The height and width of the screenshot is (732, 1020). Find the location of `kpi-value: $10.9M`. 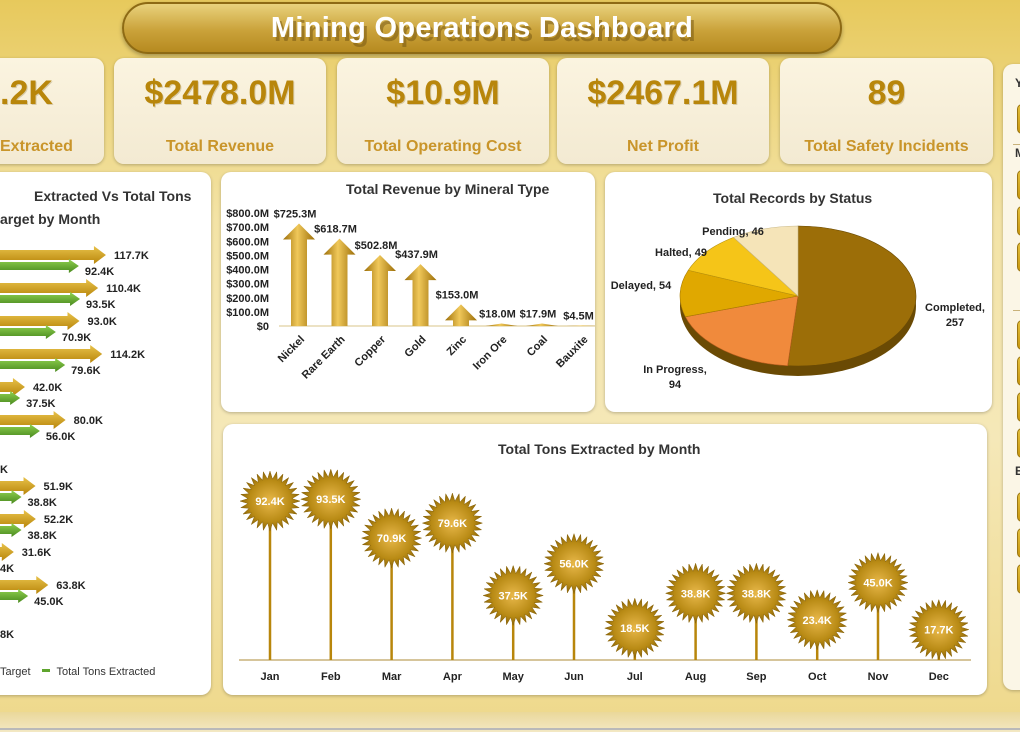

kpi-value: $10.9M is located at coordinates (443, 93).